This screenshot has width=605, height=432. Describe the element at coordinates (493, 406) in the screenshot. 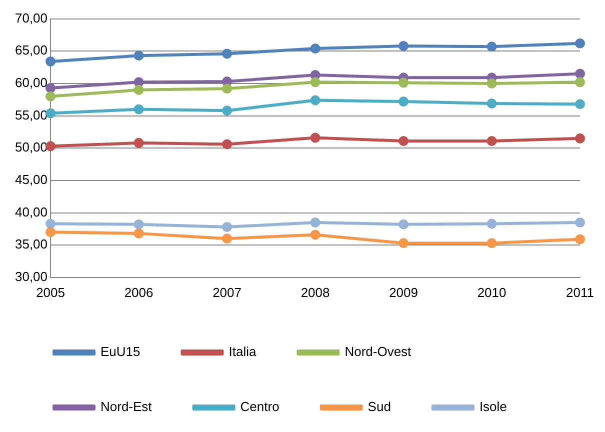

I see `legend-label: Isole` at that location.